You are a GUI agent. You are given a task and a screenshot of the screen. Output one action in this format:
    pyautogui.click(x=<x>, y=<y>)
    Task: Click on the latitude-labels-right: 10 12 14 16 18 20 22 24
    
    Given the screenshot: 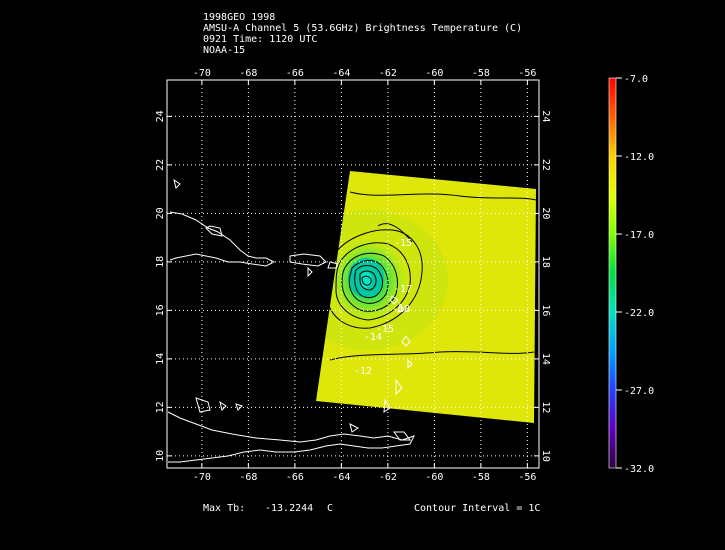 What is the action you would take?
    pyautogui.click(x=545, y=286)
    